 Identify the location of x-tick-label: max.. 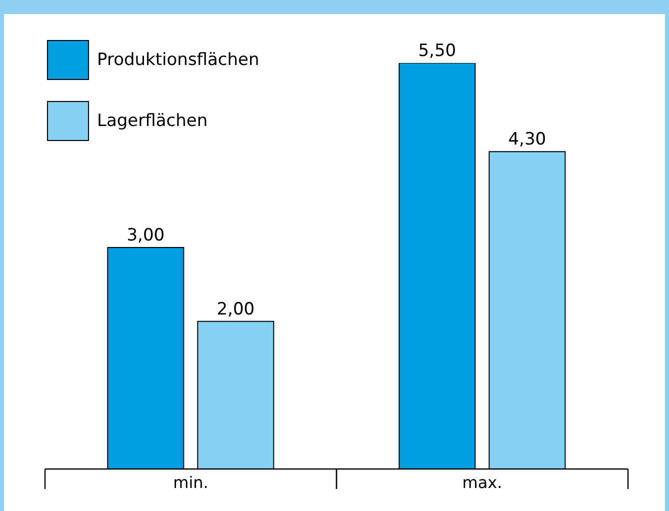
(482, 482).